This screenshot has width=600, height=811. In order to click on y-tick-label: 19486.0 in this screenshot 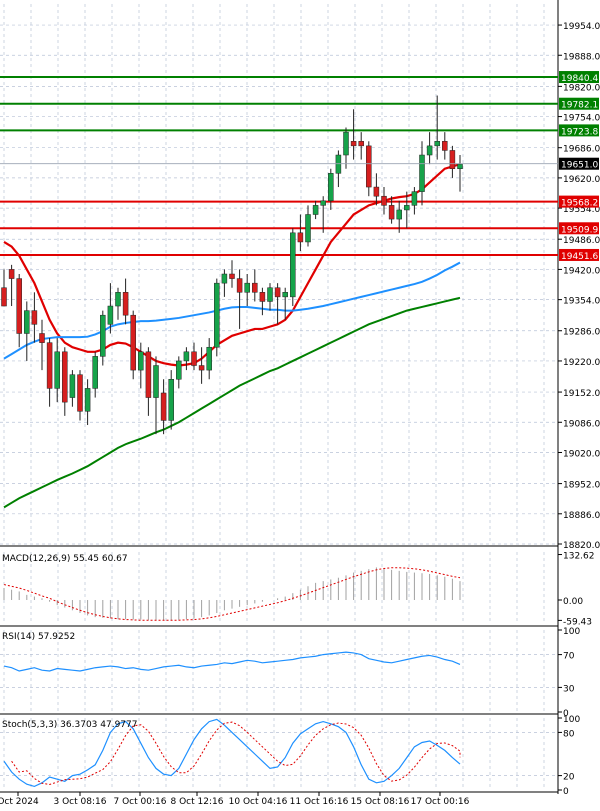, I will do `click(581, 241)`.